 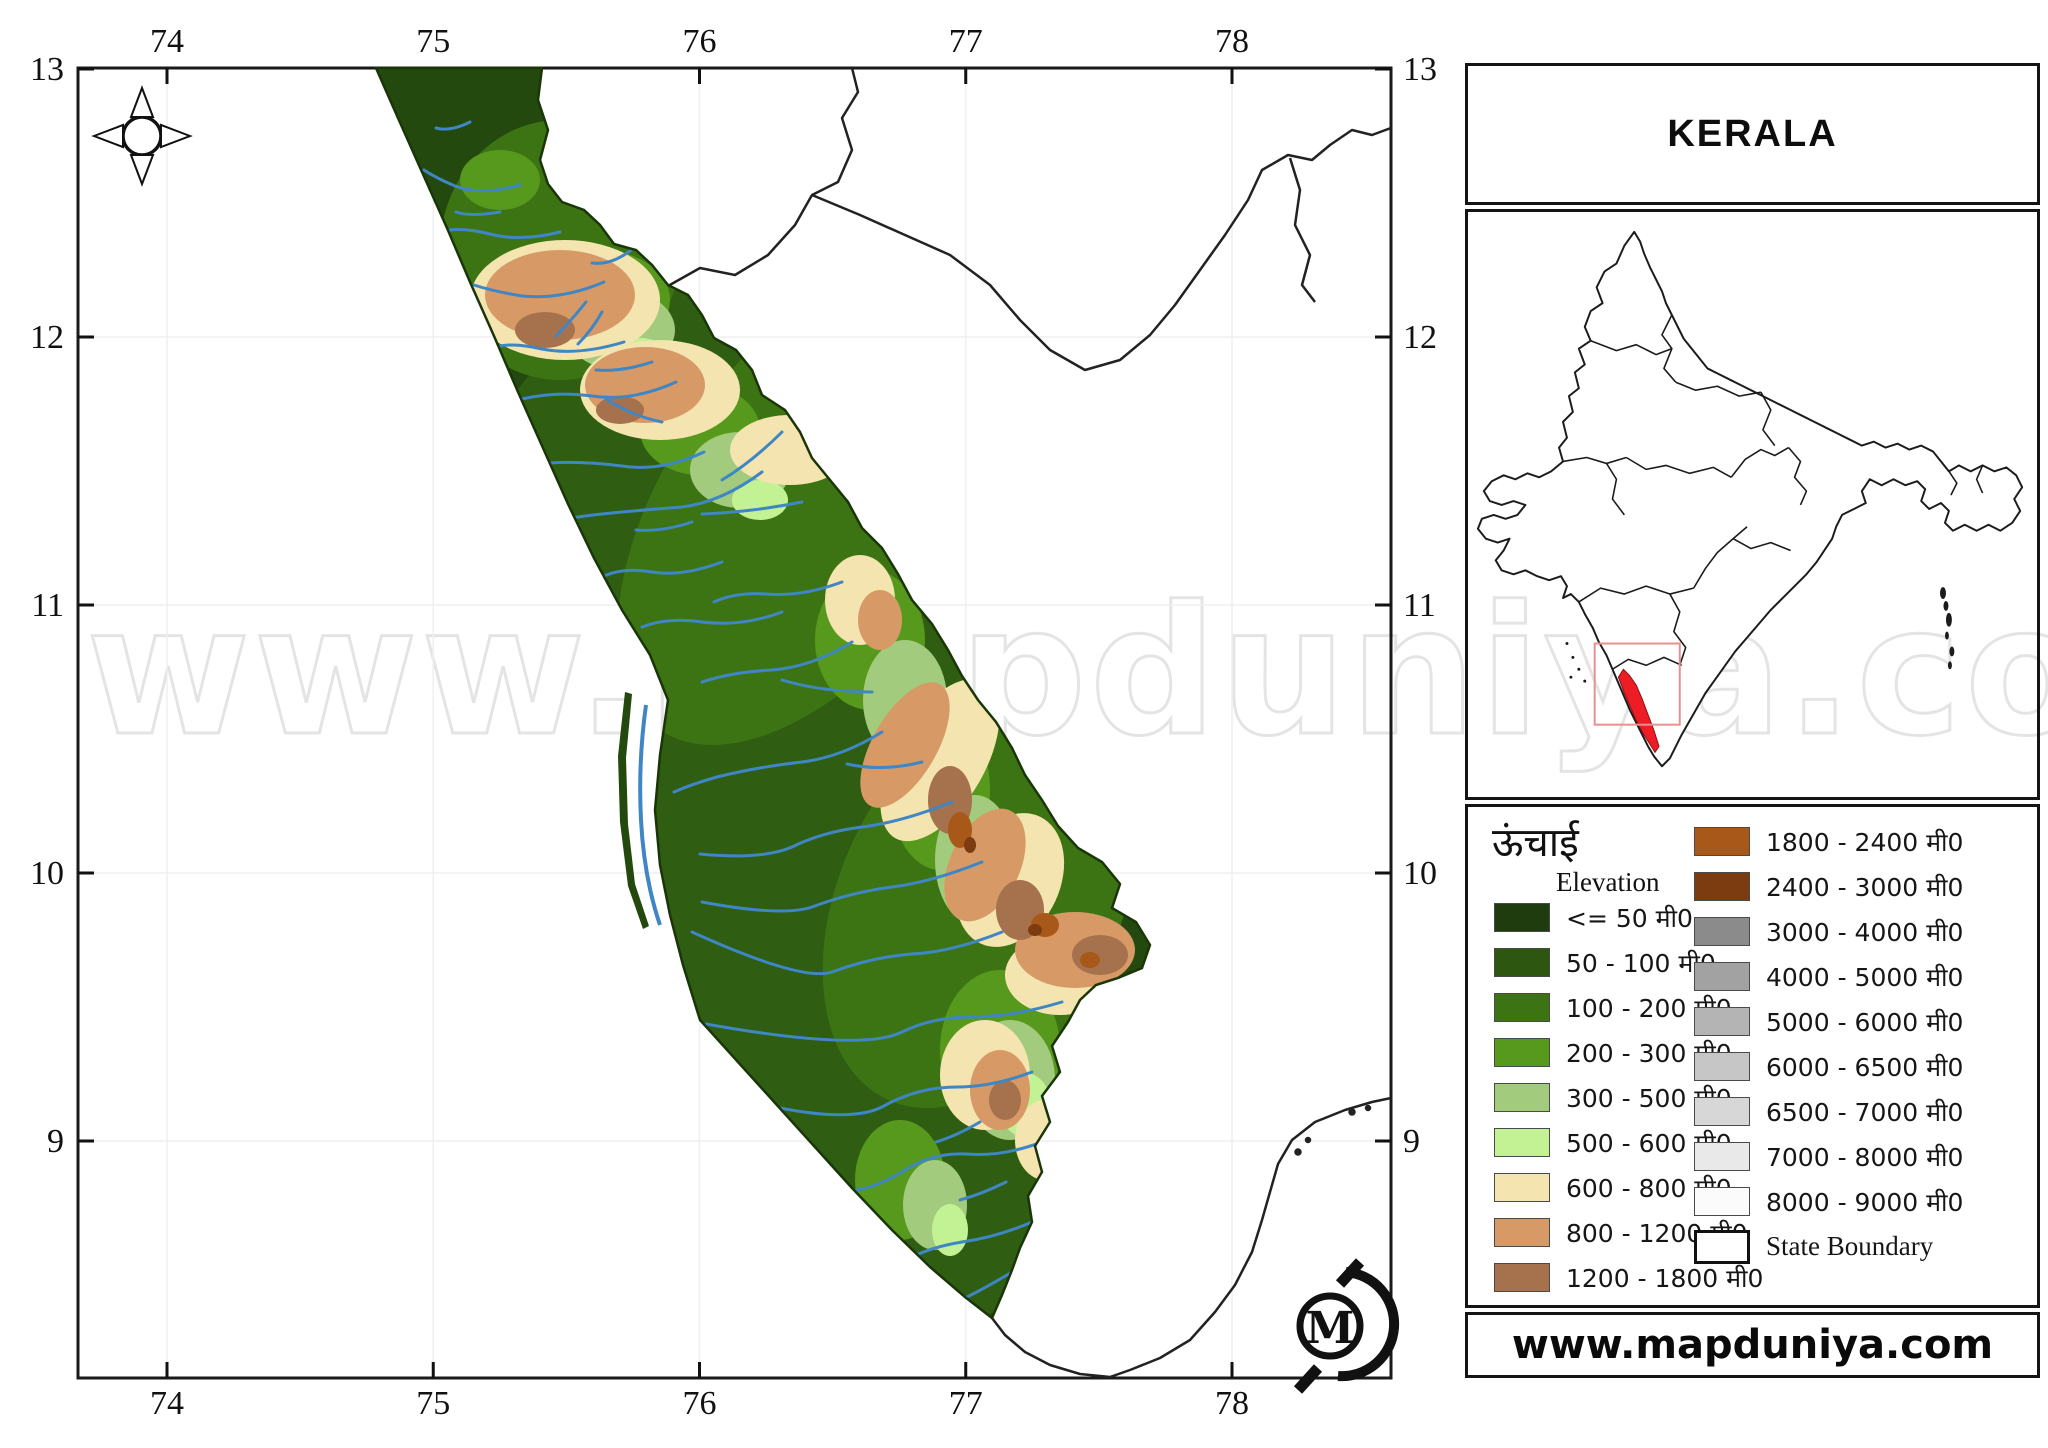 I want to click on legend-item-label: State Boundary, so click(x=1850, y=1246).